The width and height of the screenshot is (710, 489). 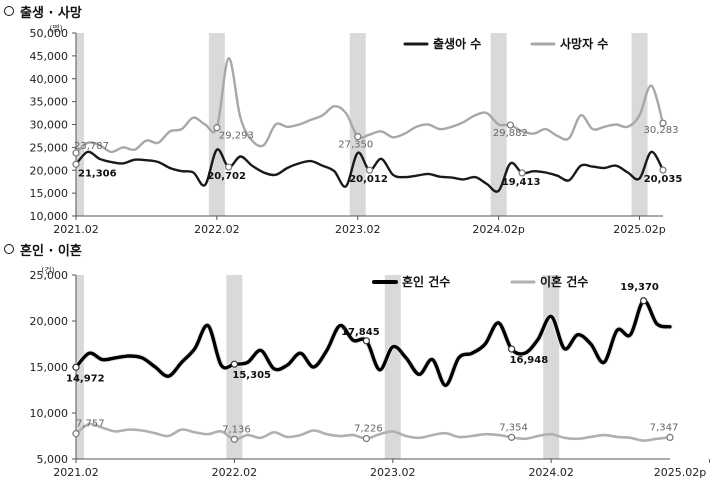 What do you see at coordinates (49, 56) in the screenshot?
I see `birth-death-y-tick-label-1: 45,000` at bounding box center [49, 56].